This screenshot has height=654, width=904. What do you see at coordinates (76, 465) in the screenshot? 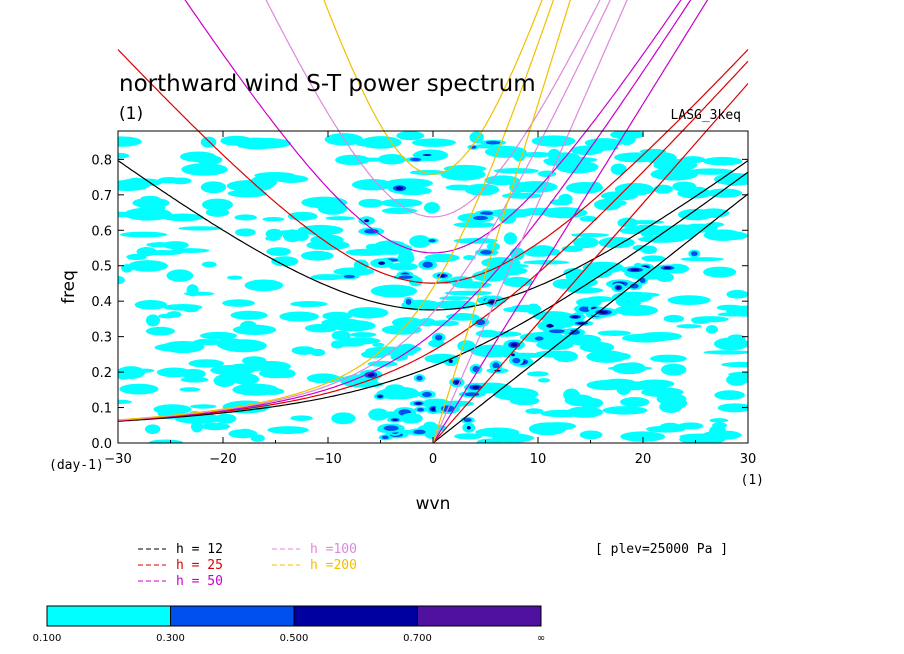
I see `y-unit-label: (day-1)` at bounding box center [76, 465].